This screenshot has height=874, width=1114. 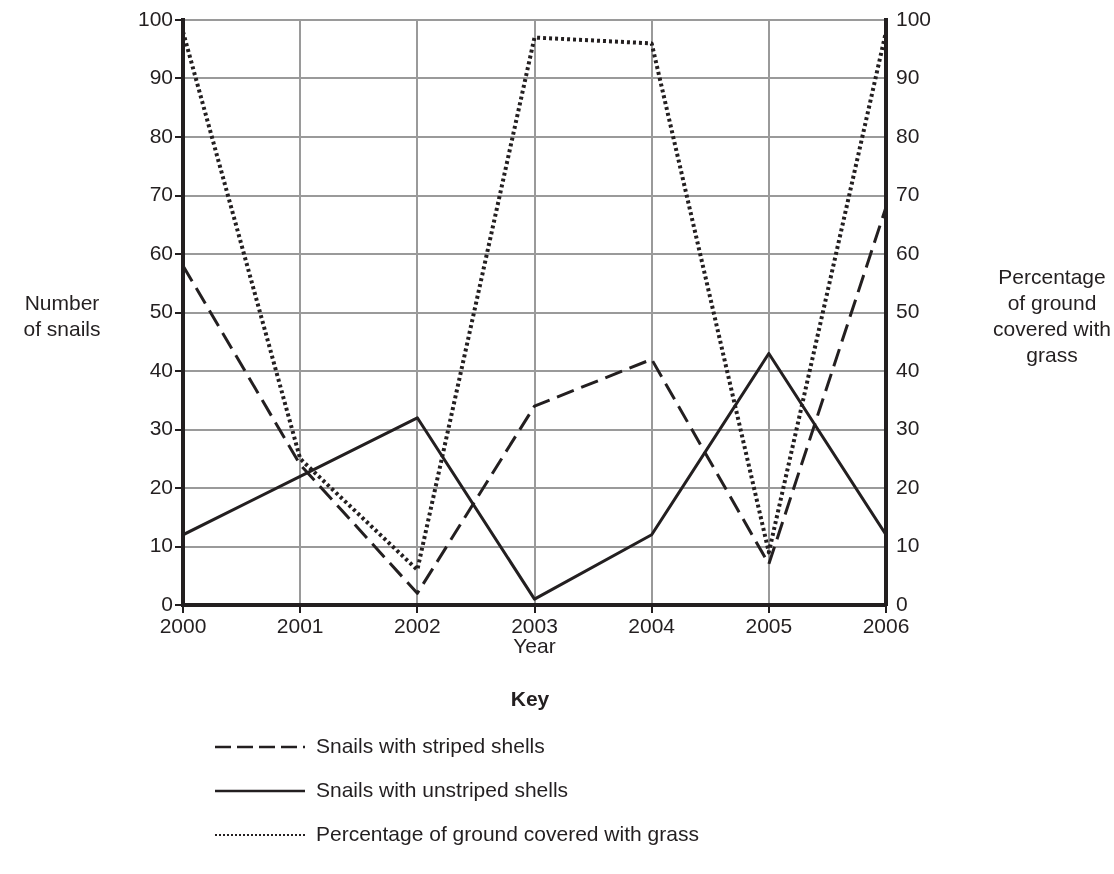 I want to click on y-axis-title: Number of snails, so click(x=62, y=316).